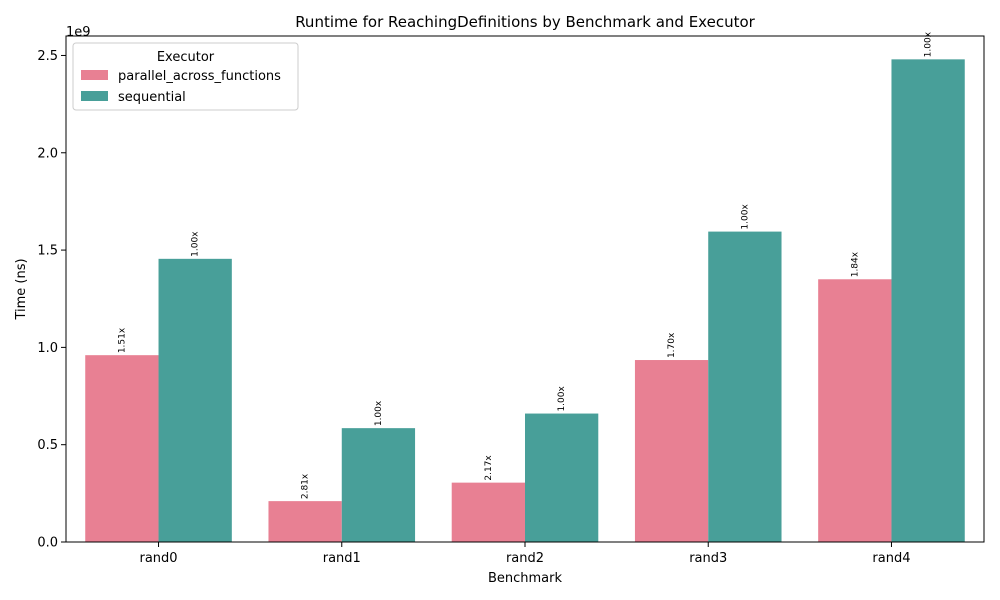  I want to click on x-axis-label: Benchmark, so click(525, 578).